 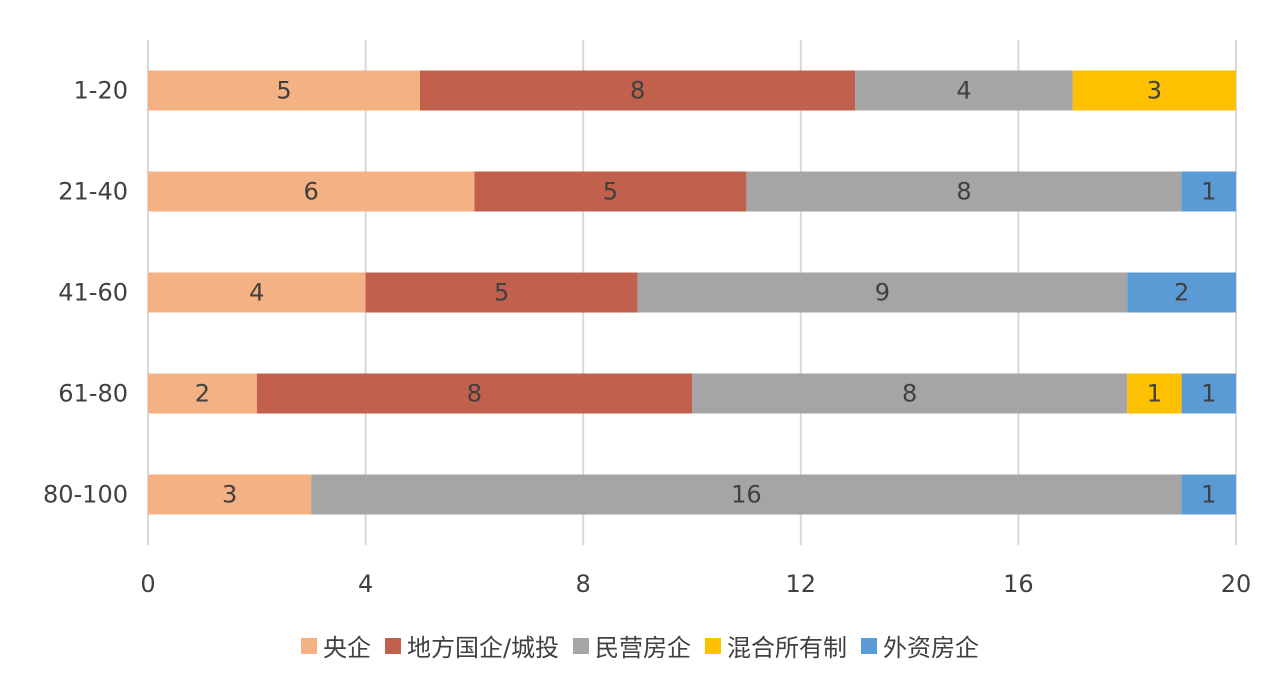 I want to click on y-category-label: 61-80, so click(x=93, y=394).